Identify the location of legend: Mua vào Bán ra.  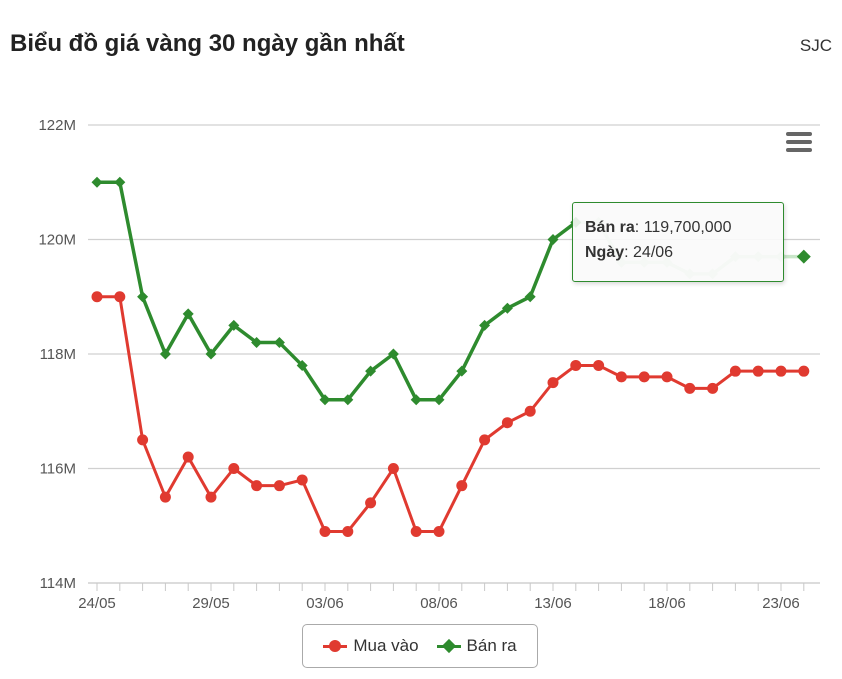
(420, 646).